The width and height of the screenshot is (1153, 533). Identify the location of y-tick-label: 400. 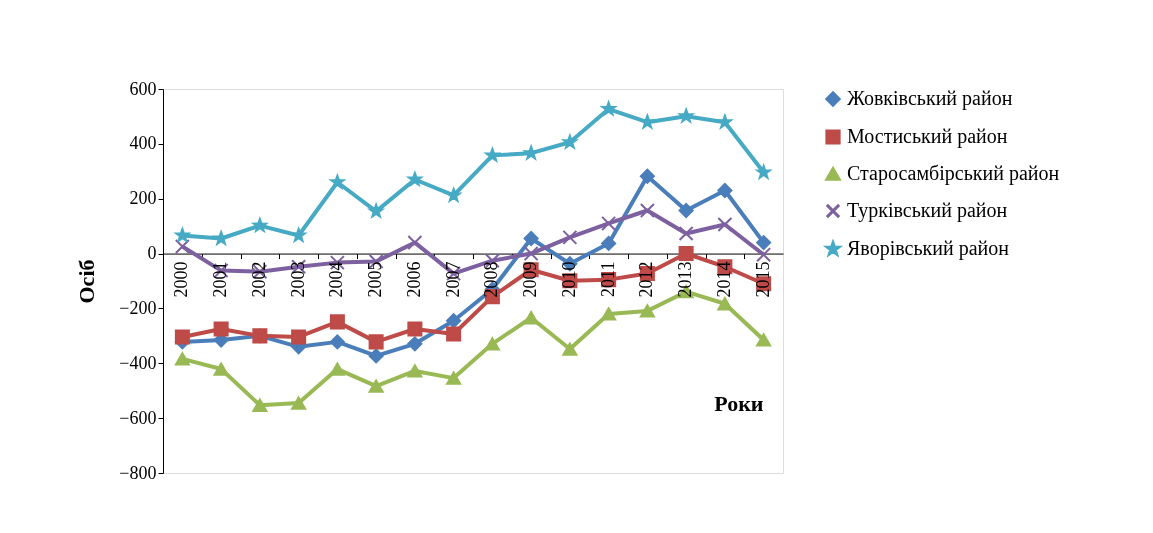
(143, 143).